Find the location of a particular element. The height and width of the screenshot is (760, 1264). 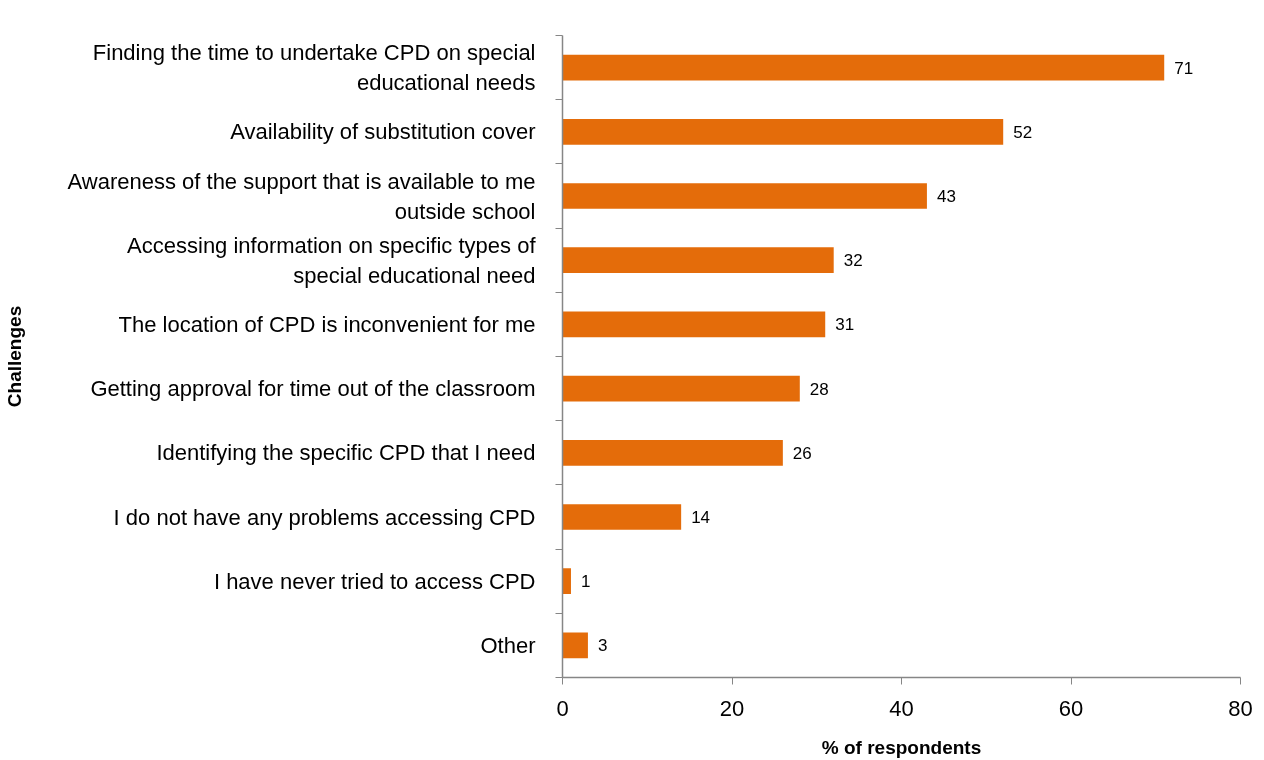

y-tick-label: I do not have any problems accessing CPD is located at coordinates (324, 517).